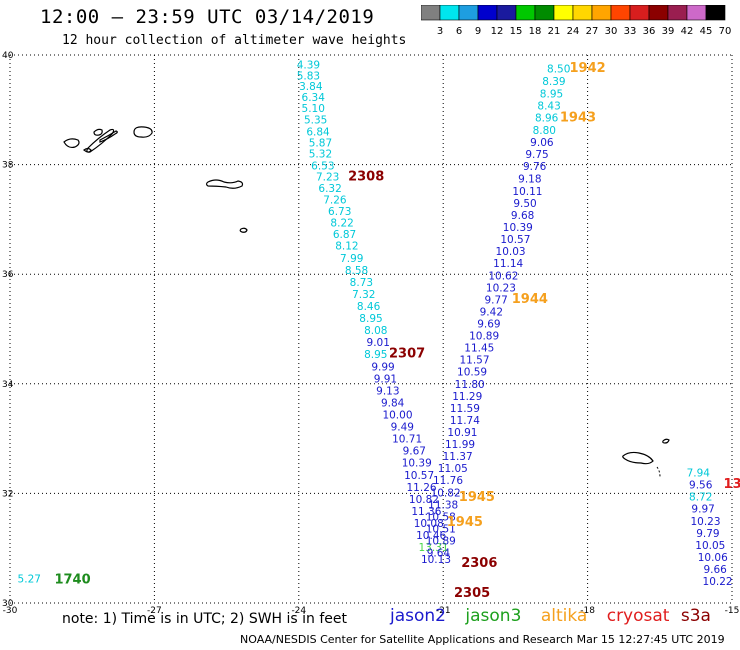 The height and width of the screenshot is (650, 740). Describe the element at coordinates (553, 82) in the screenshot. I see `swh-data-label: 8.39` at that location.